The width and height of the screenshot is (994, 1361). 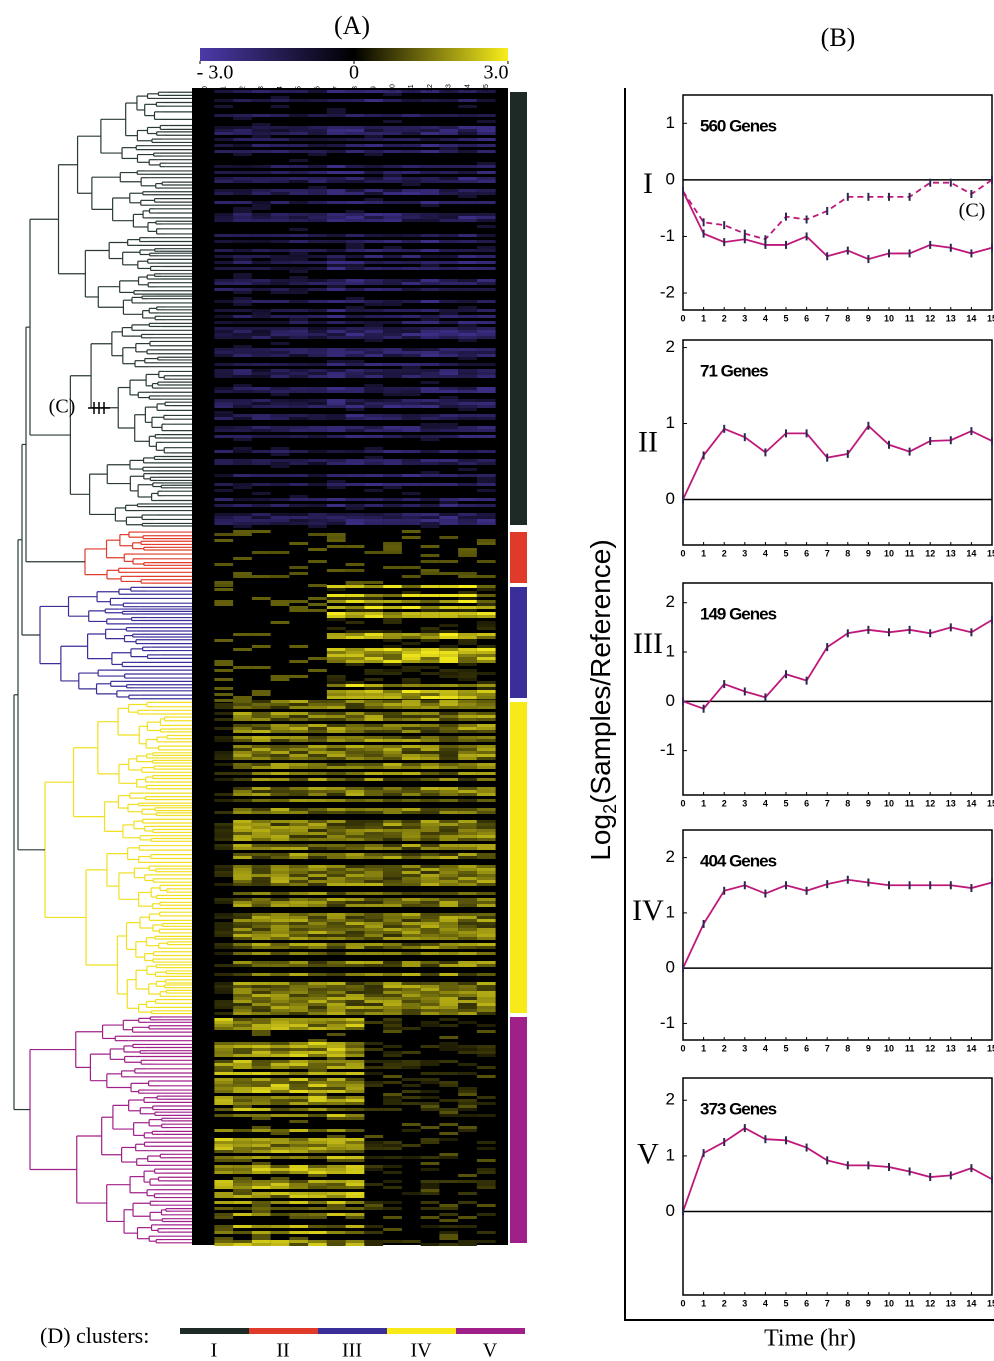 I want to click on colorbar, so click(x=354, y=54).